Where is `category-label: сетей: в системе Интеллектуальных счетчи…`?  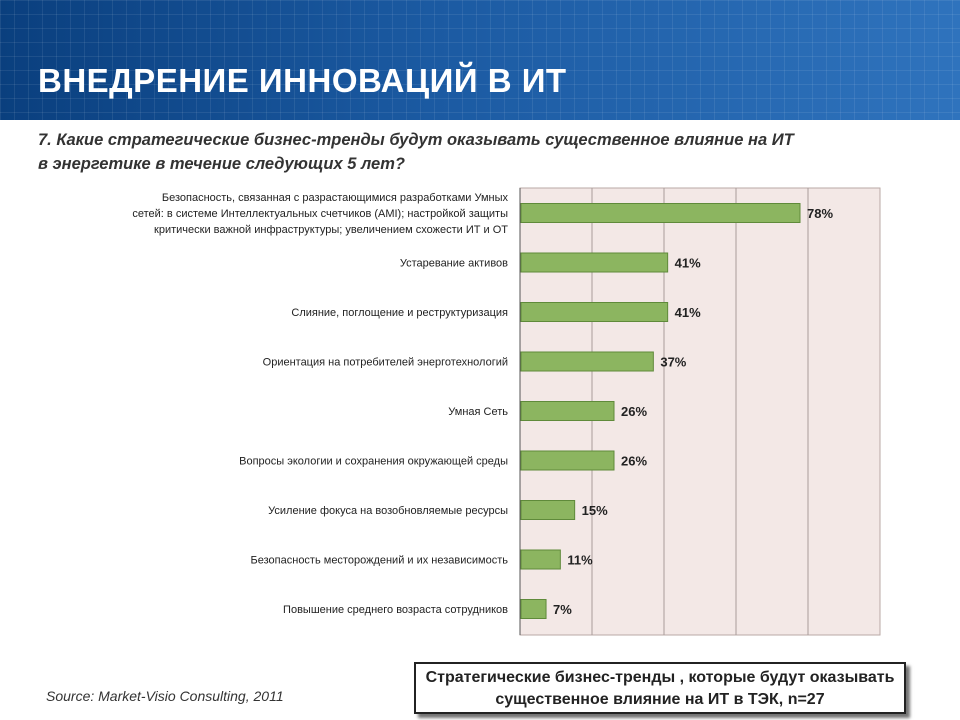
category-label: сетей: в системе Интеллектуальных счетчи… is located at coordinates (320, 214).